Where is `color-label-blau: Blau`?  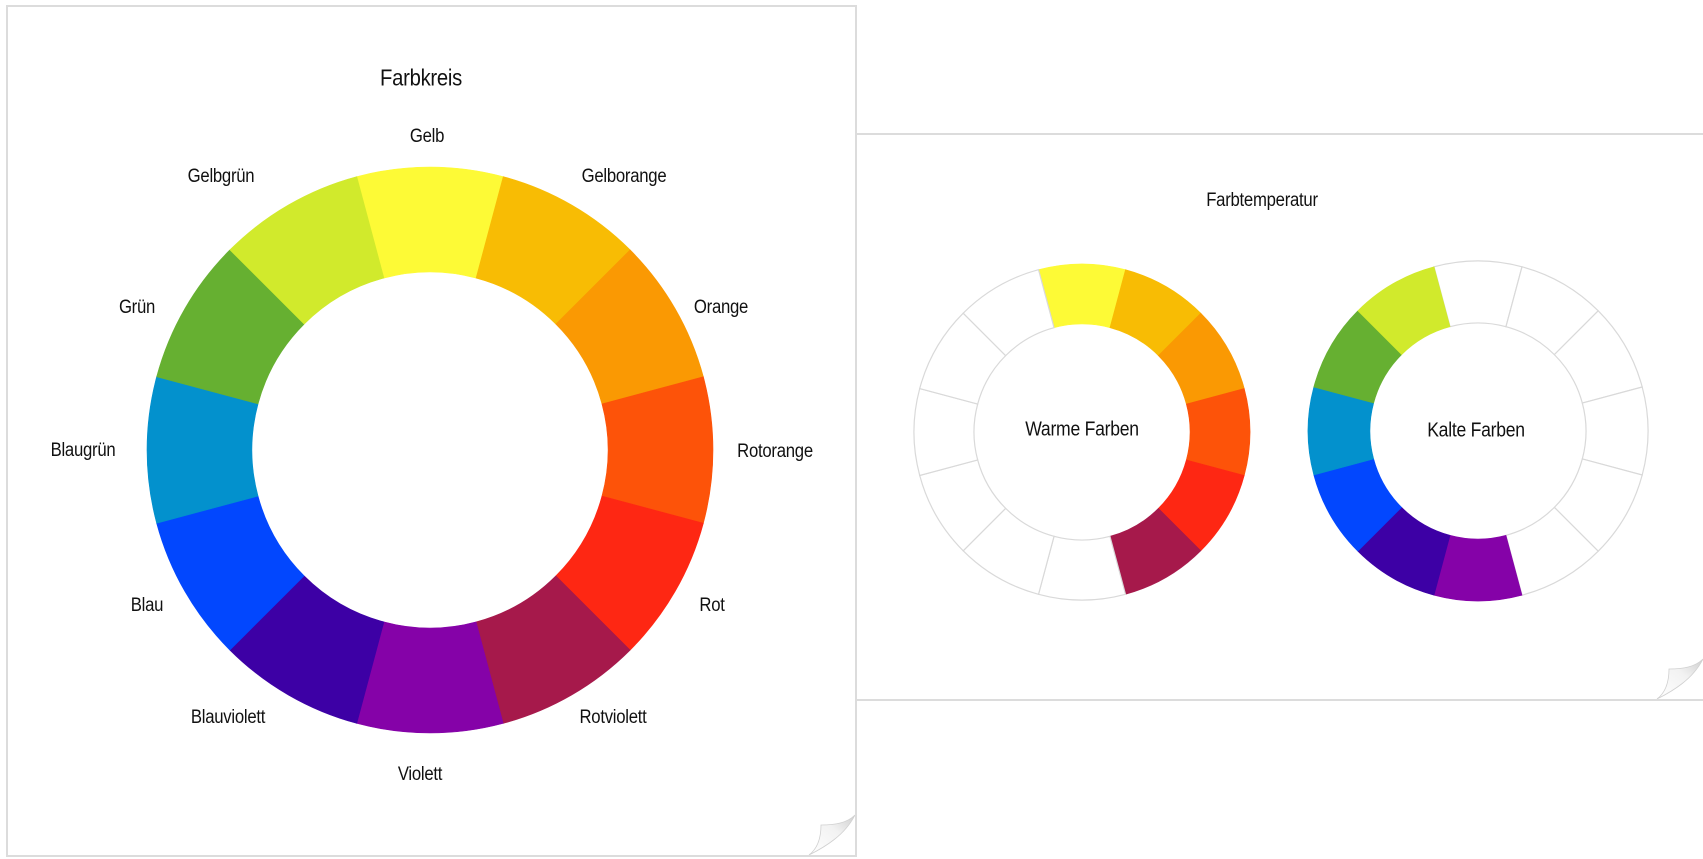
color-label-blau: Blau is located at coordinates (147, 605).